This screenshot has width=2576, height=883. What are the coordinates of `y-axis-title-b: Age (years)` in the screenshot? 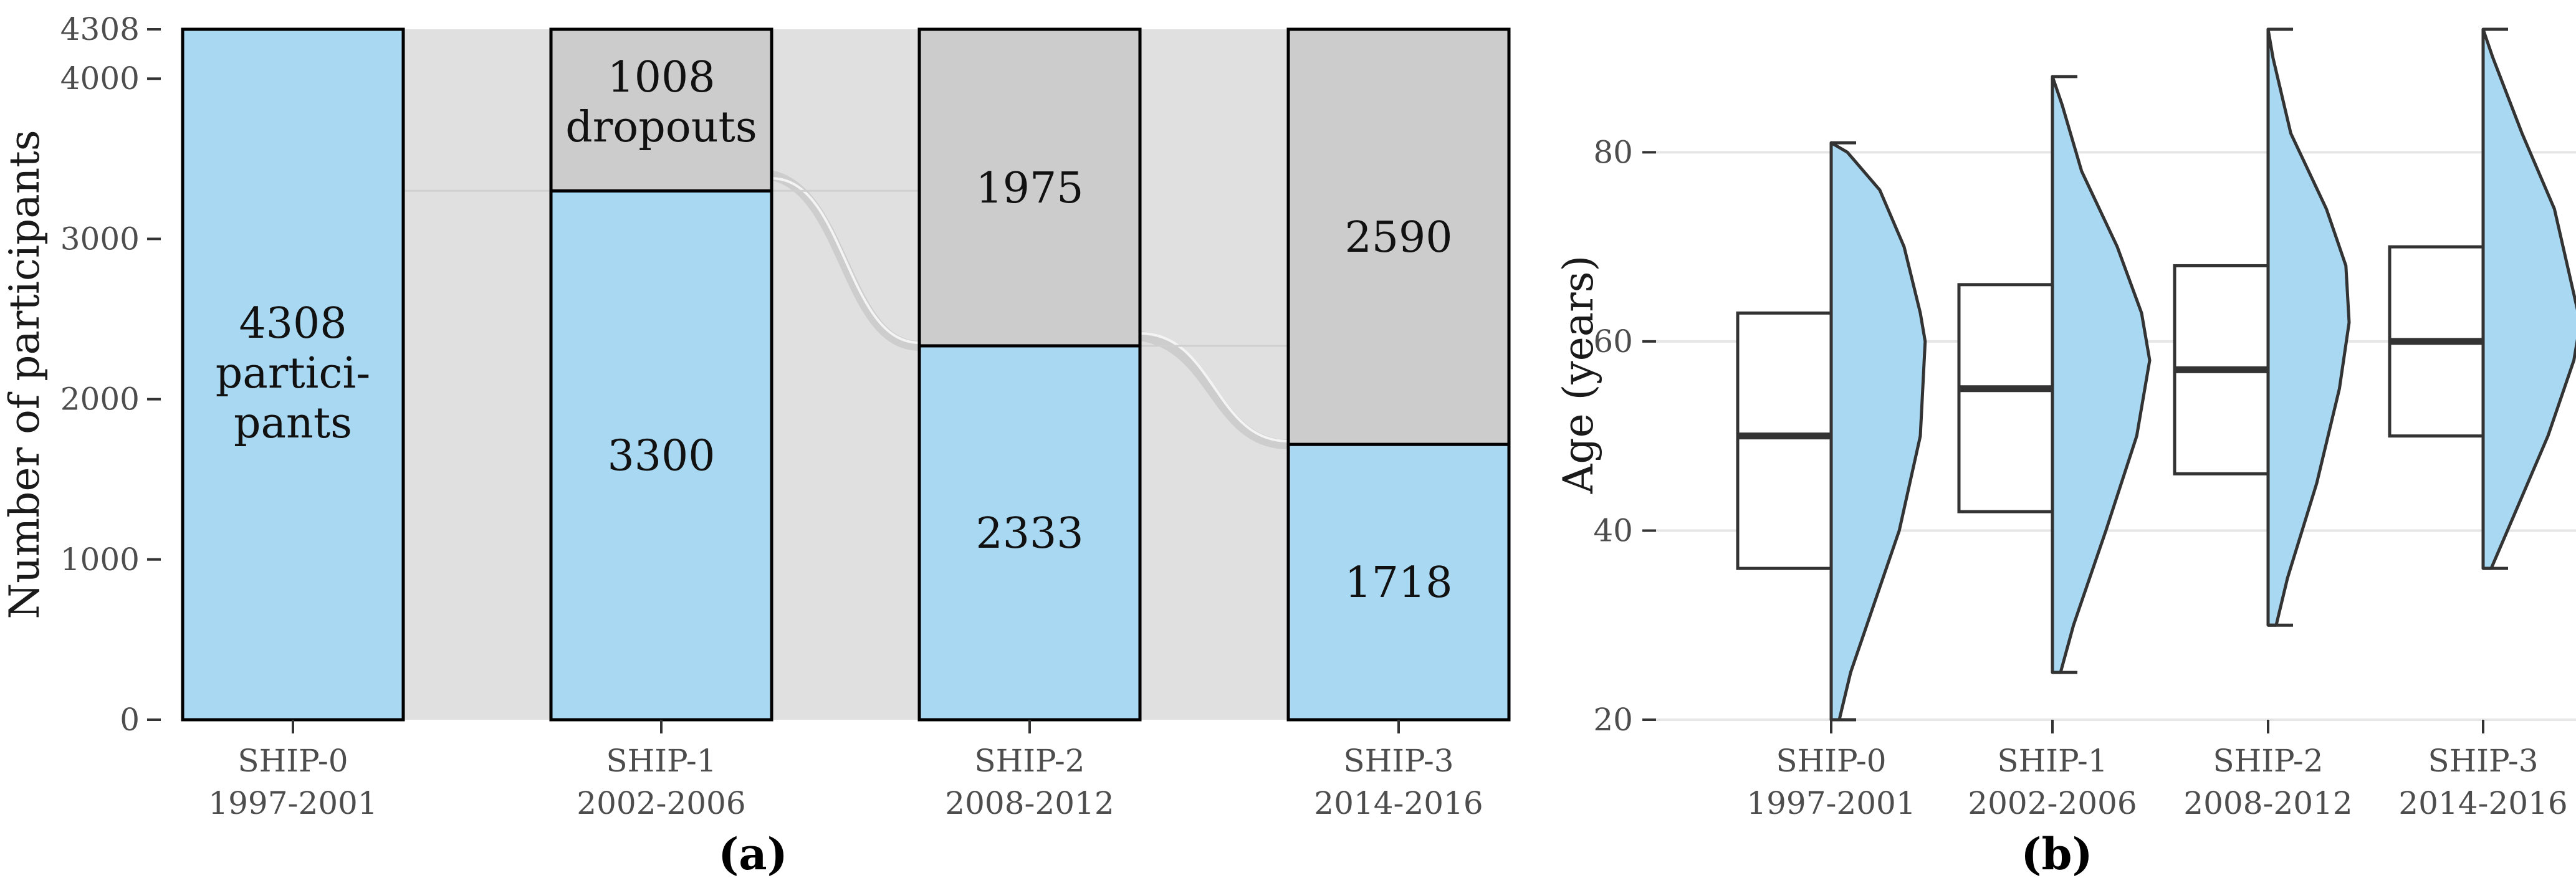 It's located at (1578, 375).